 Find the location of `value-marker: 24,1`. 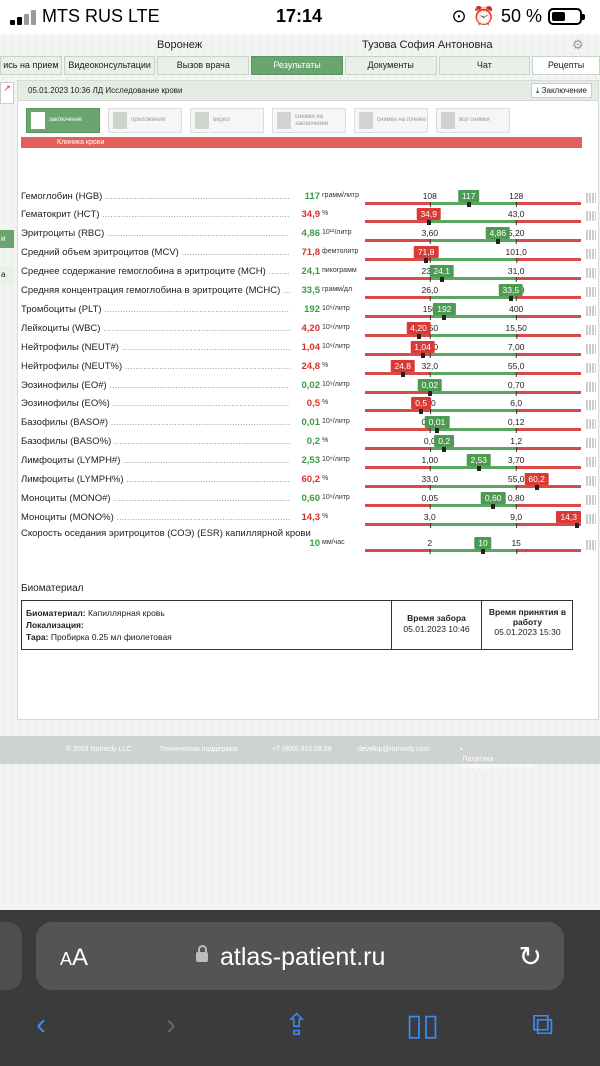

value-marker: 24,1 is located at coordinates (441, 271).